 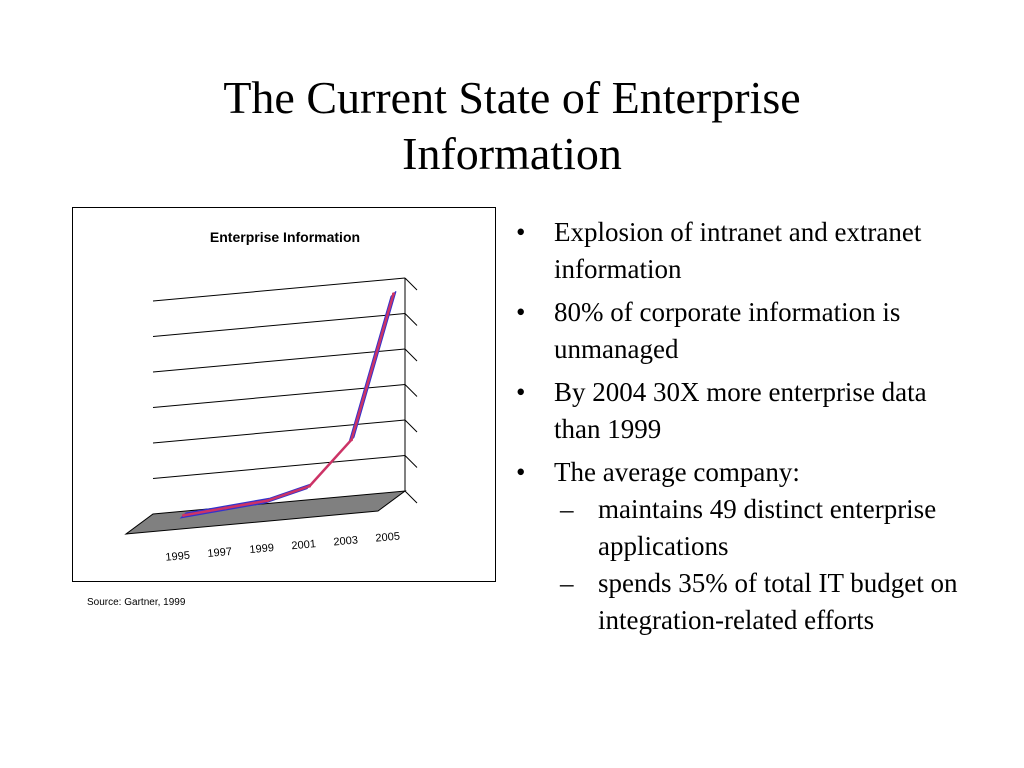 What do you see at coordinates (285, 237) in the screenshot?
I see `chart-title: Enterprise Information` at bounding box center [285, 237].